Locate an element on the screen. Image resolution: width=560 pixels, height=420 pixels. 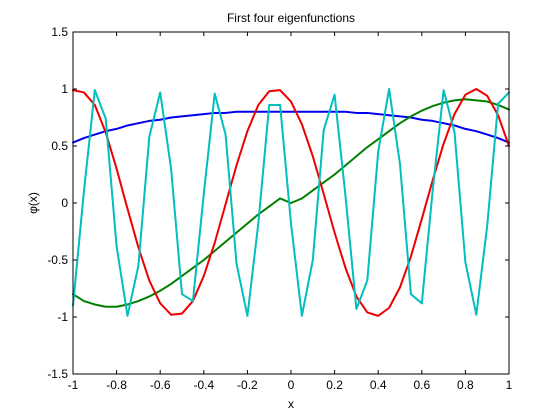
x-tick-label: -0.4 is located at coordinates (203, 385).